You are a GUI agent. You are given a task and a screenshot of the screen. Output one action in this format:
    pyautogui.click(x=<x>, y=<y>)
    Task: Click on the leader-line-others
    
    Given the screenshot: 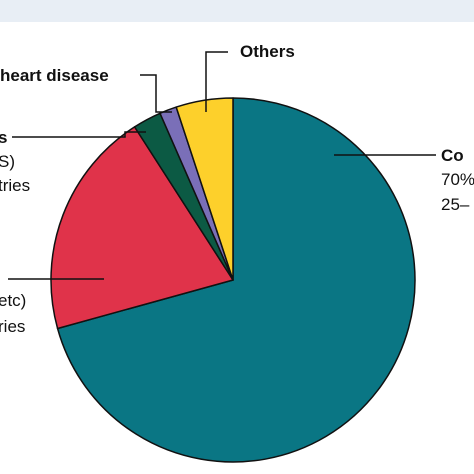 What is the action you would take?
    pyautogui.click(x=216, y=81)
    